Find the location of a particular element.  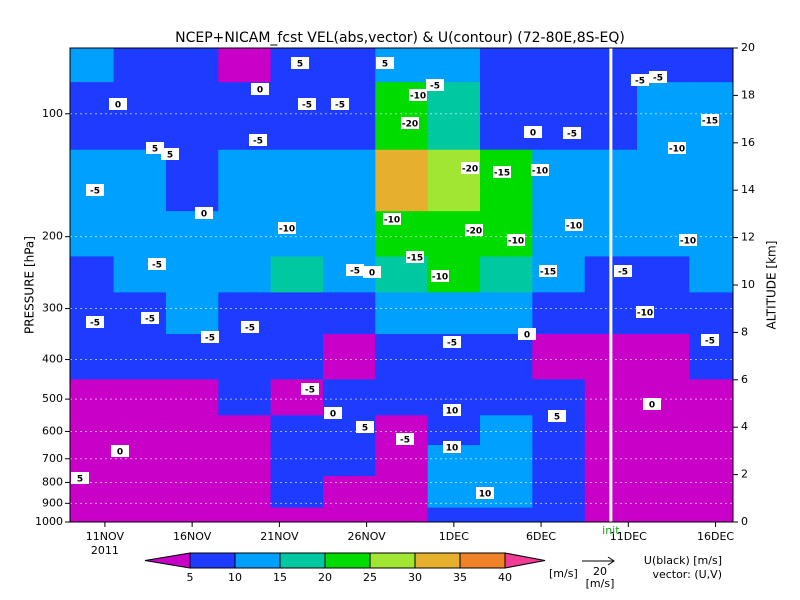

year-label: 2011 is located at coordinates (105, 550).